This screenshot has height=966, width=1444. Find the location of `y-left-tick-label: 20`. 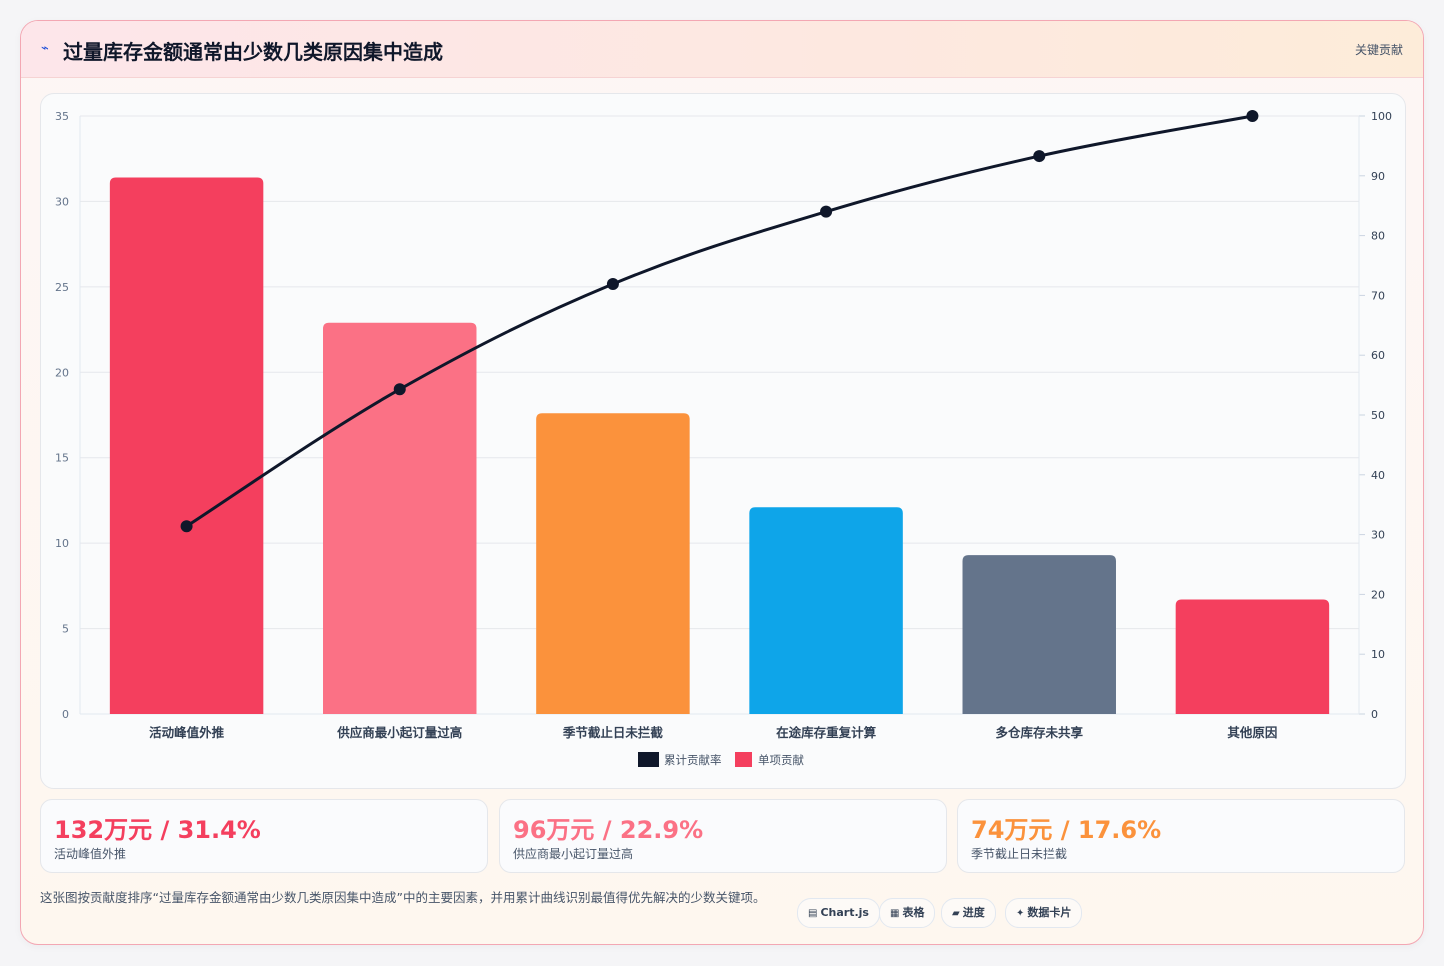

y-left-tick-label: 20 is located at coordinates (62, 372).